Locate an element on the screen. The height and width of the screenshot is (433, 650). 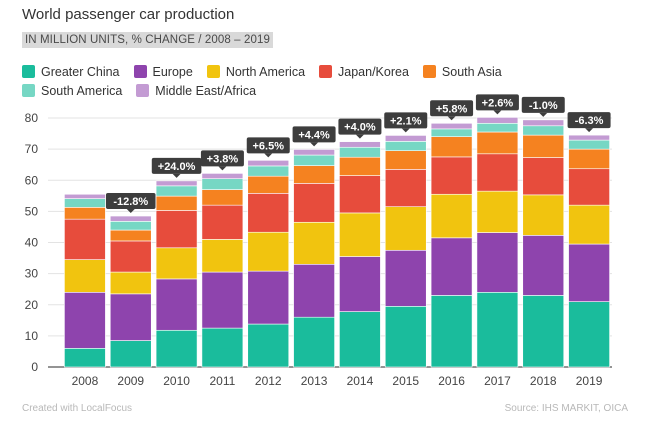
y-tick-label: 10 is located at coordinates (32, 336).